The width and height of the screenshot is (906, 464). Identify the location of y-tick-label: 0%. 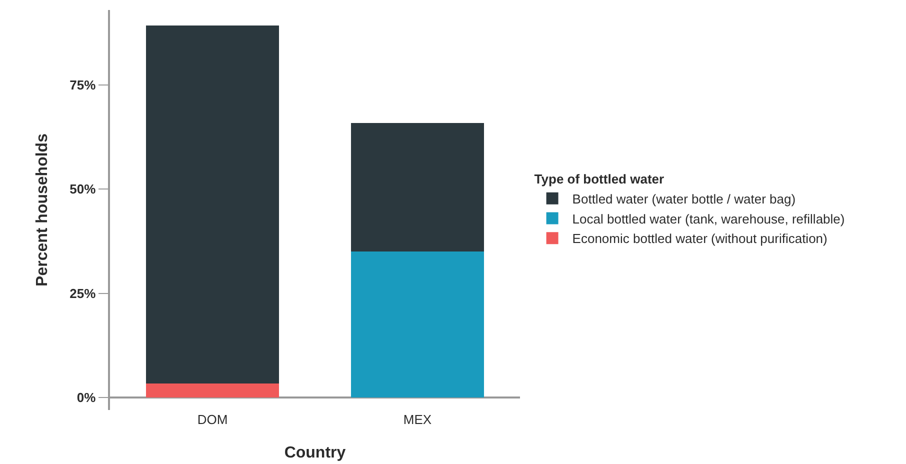
(86, 398).